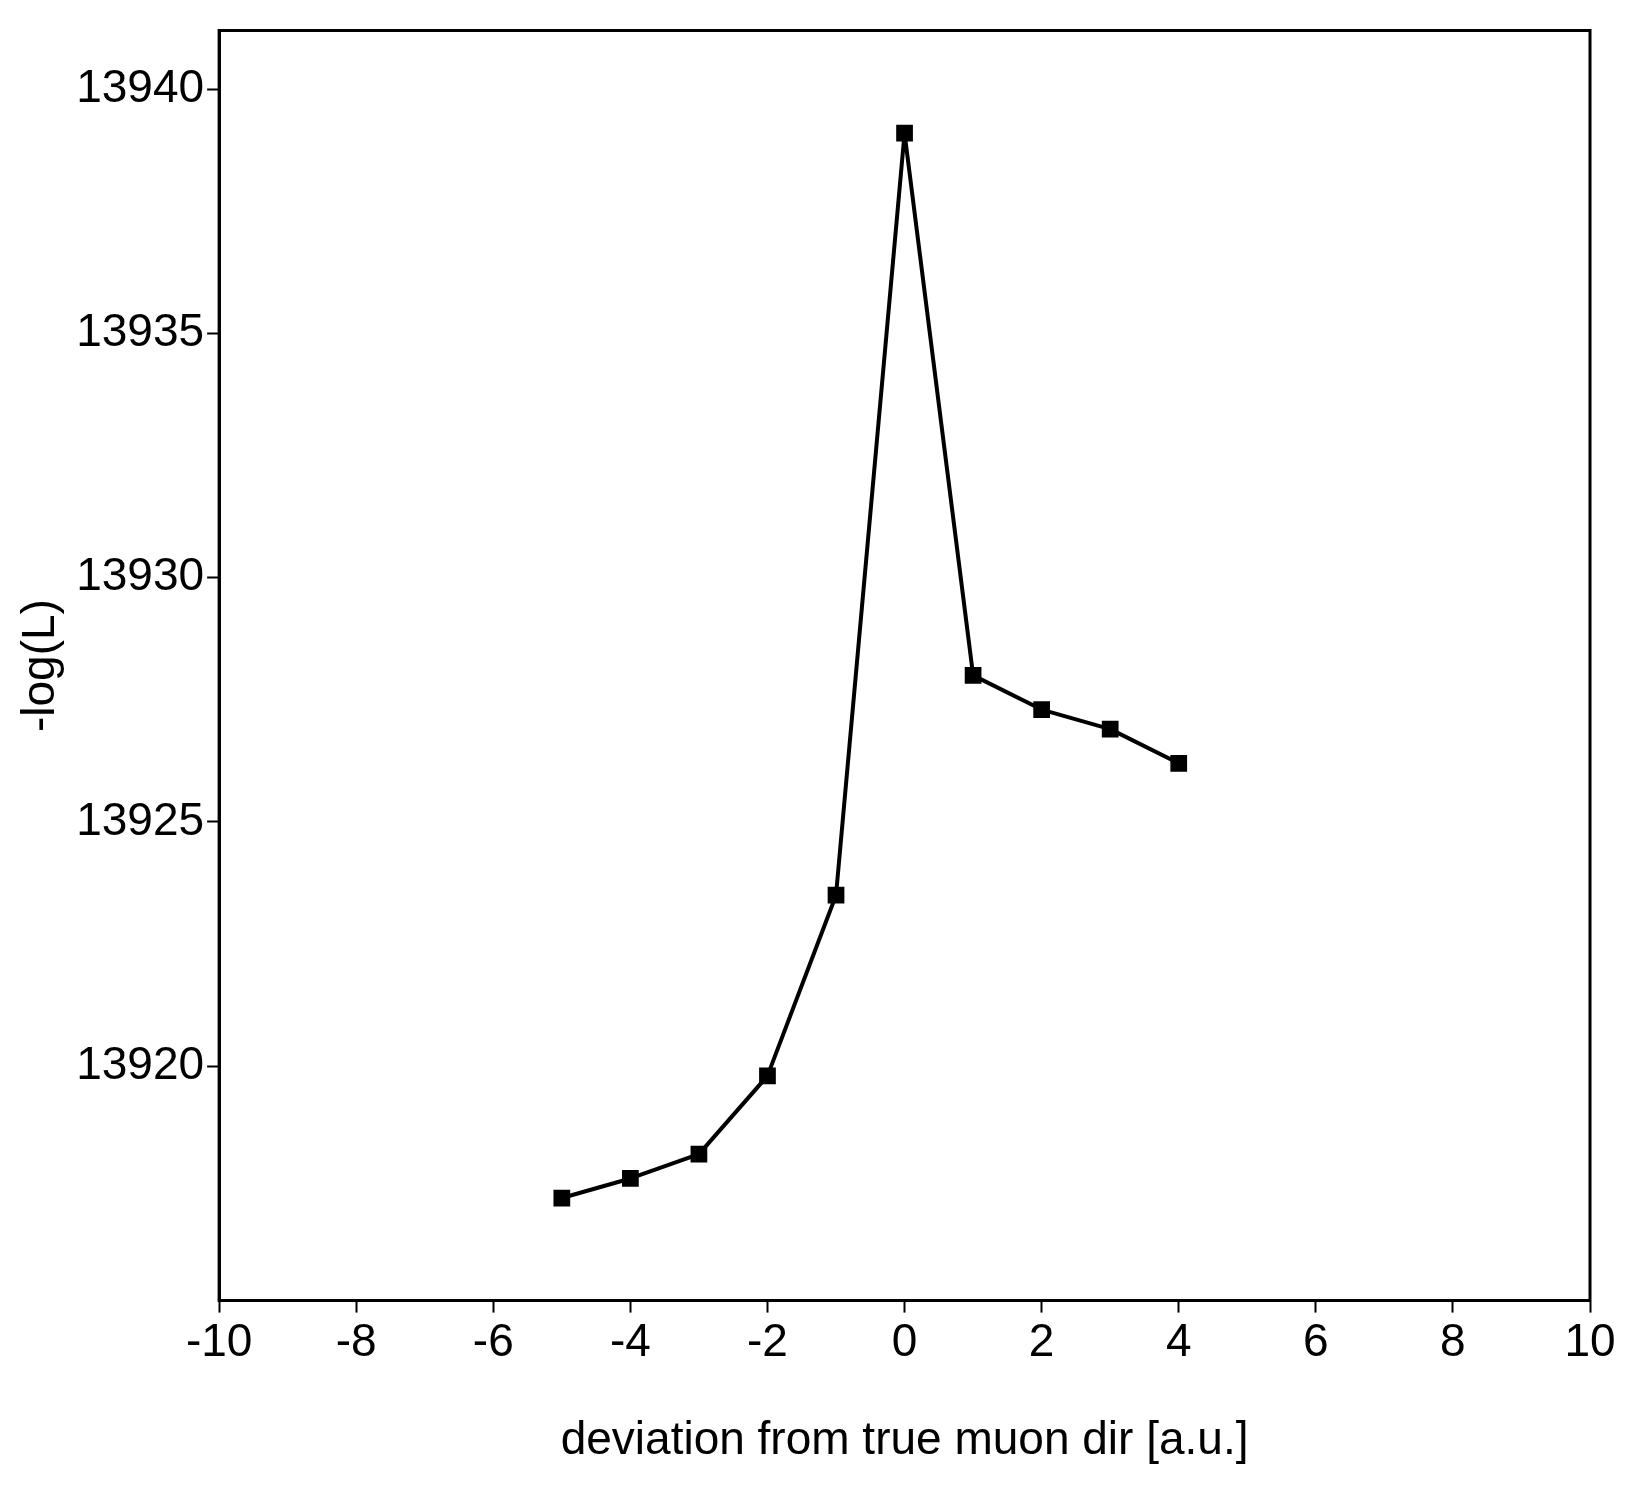  I want to click on y-tick-label: 13925, so click(140, 818).